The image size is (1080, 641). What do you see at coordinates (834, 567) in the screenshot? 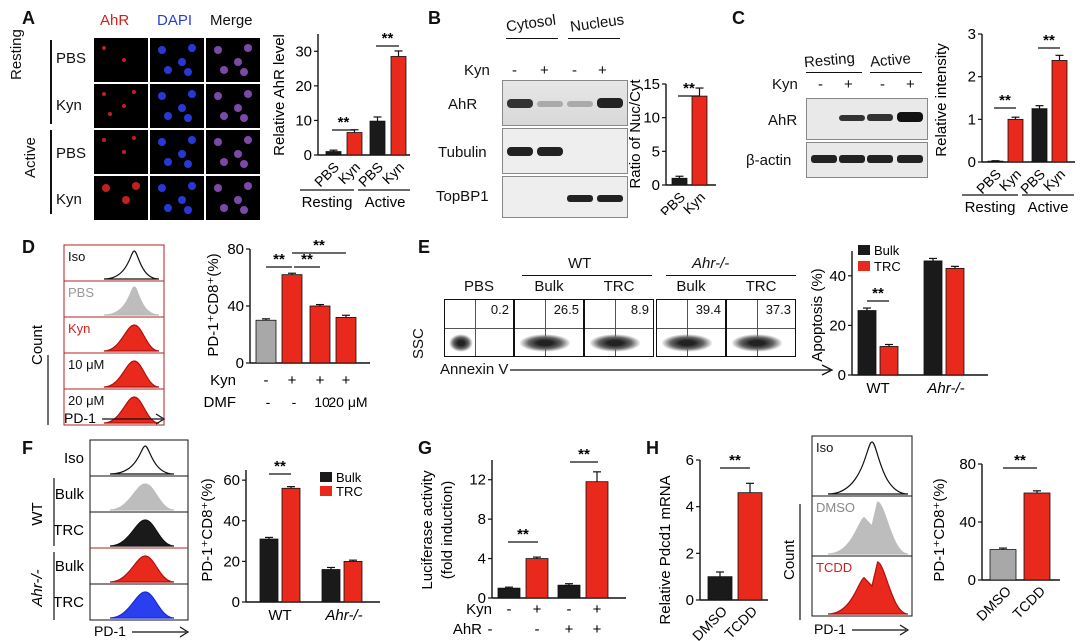
I see `hist-label: TCDD` at bounding box center [834, 567].